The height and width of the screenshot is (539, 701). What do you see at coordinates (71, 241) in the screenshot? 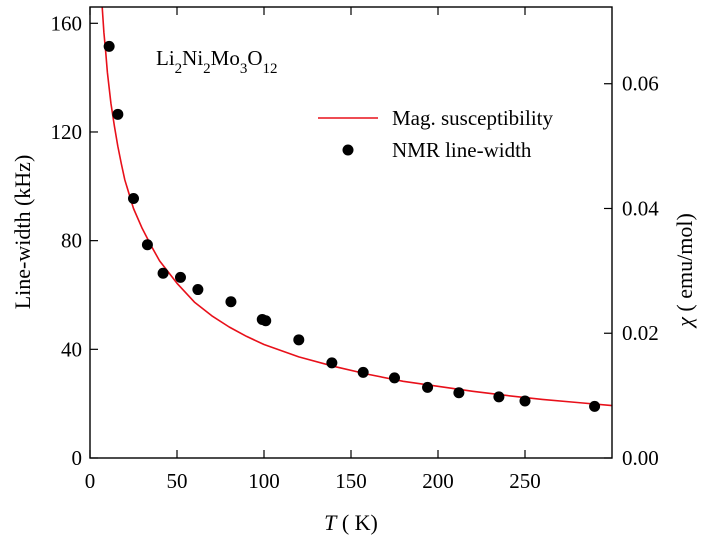
I see `y-tick-label-2: 80` at bounding box center [71, 241].